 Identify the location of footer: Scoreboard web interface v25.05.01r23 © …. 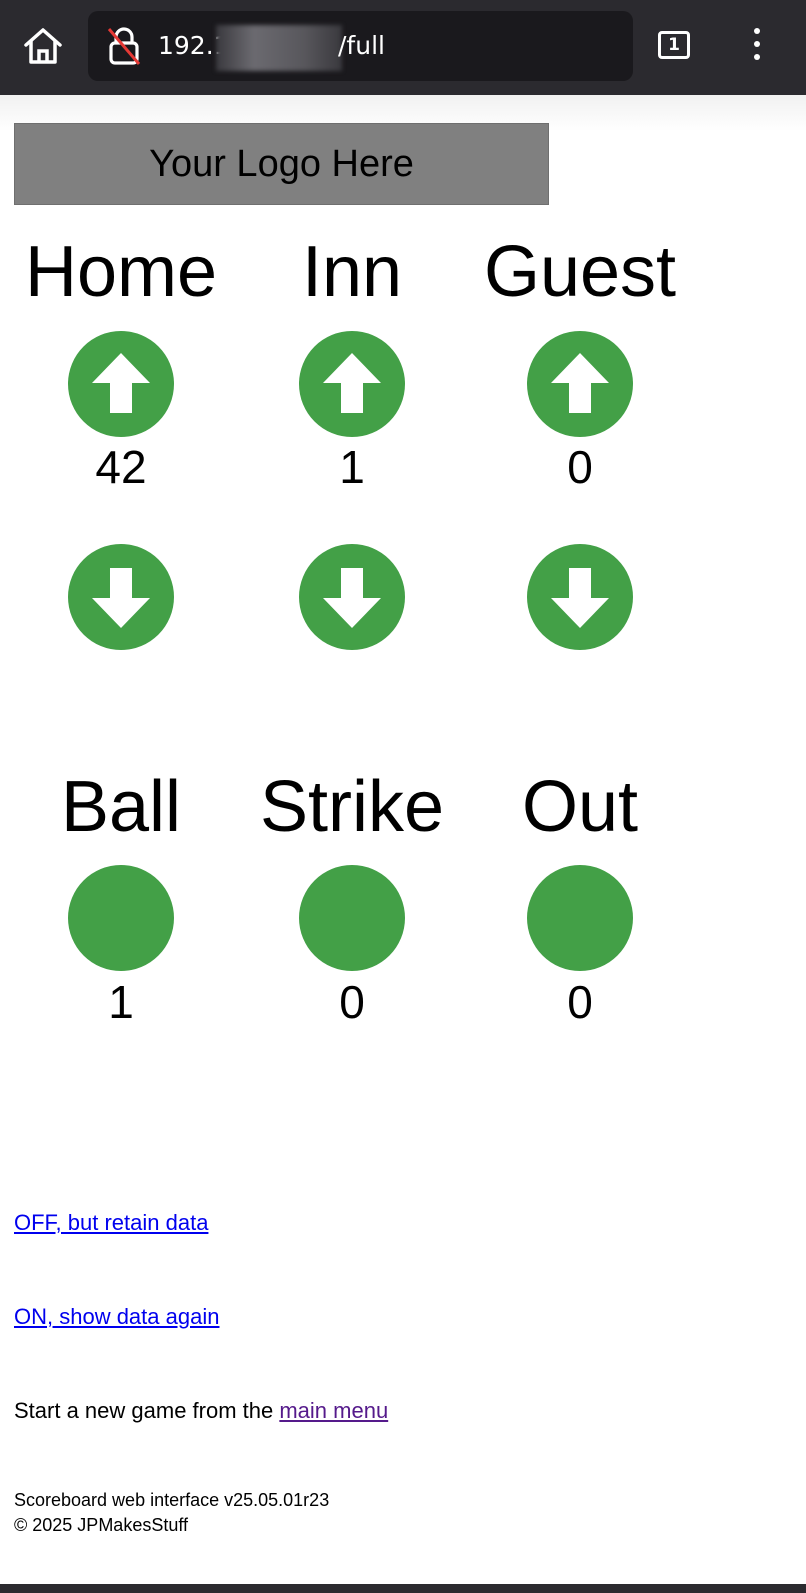
(171, 1513).